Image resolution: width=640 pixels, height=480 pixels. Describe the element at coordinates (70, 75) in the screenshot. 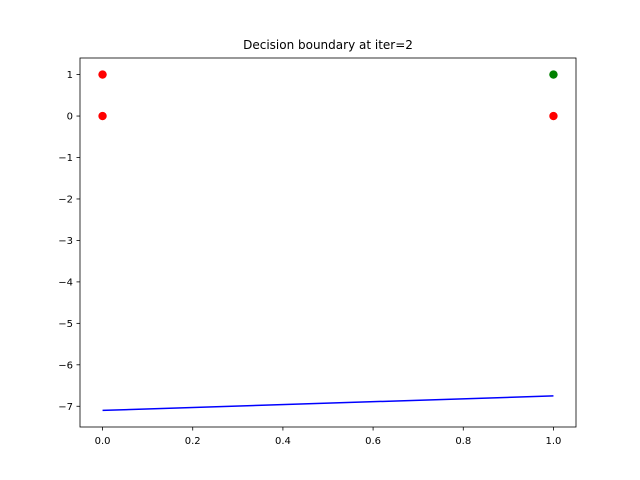

I see `y-tick-label: 1` at that location.